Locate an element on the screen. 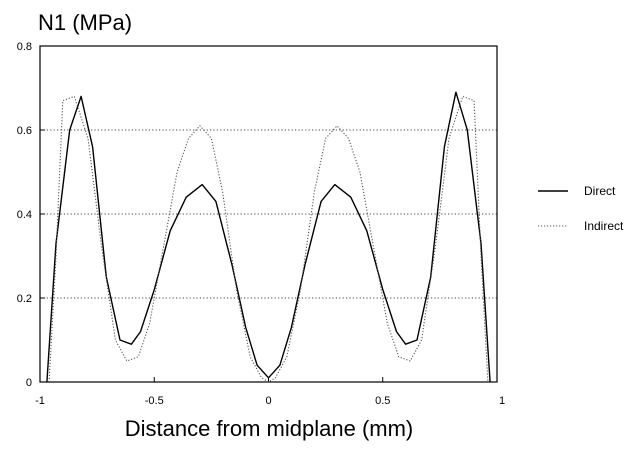 The height and width of the screenshot is (449, 642). y-tick-label: 0.6 is located at coordinates (24, 131).